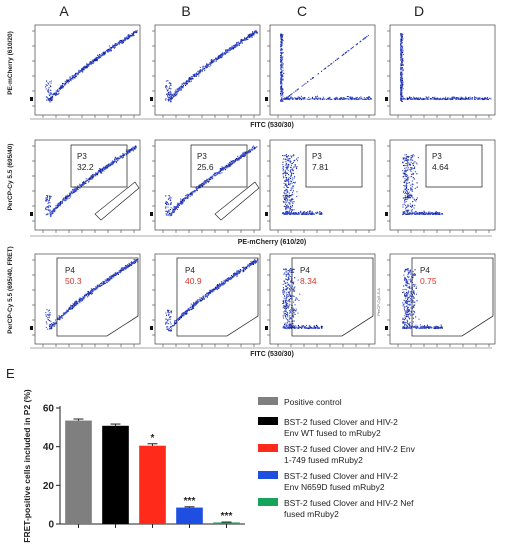  What do you see at coordinates (302, 11) in the screenshot?
I see `column-label-c: C` at bounding box center [302, 11].